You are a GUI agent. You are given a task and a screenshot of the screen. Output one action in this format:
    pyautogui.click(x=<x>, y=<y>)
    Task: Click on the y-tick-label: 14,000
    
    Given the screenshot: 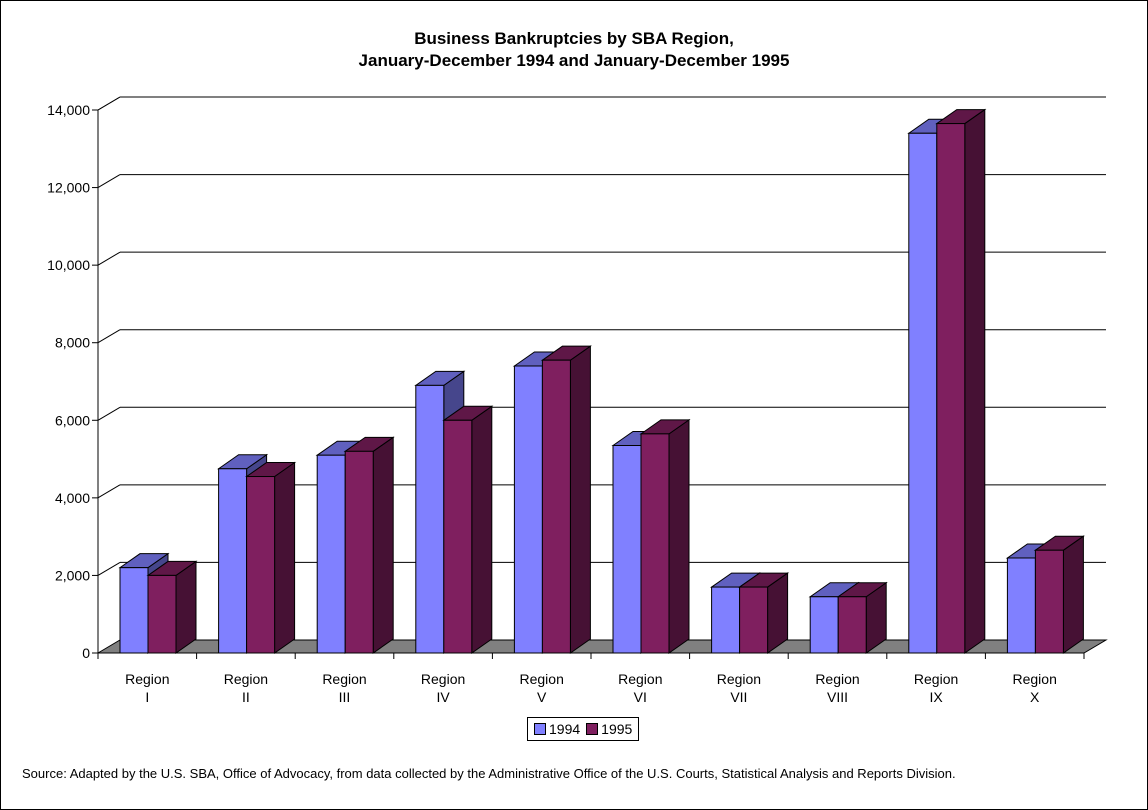 What is the action you would take?
    pyautogui.click(x=68, y=110)
    